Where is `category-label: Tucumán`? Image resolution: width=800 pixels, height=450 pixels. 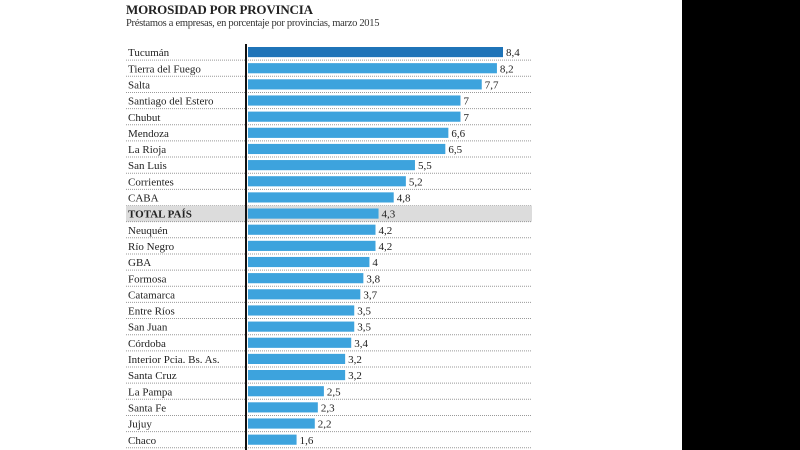
category-label: Tucumán is located at coordinates (149, 53).